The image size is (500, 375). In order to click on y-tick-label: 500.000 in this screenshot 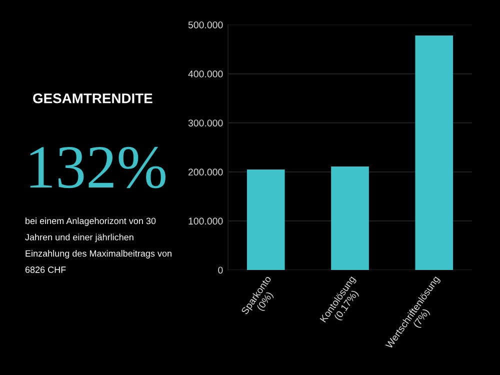, I will do `click(205, 24)`.